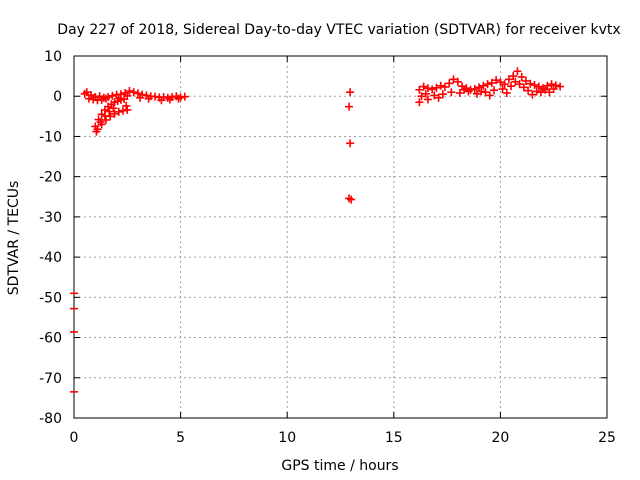 The height and width of the screenshot is (480, 640). What do you see at coordinates (339, 466) in the screenshot?
I see `x-axis-label: GPS time / hours` at bounding box center [339, 466].